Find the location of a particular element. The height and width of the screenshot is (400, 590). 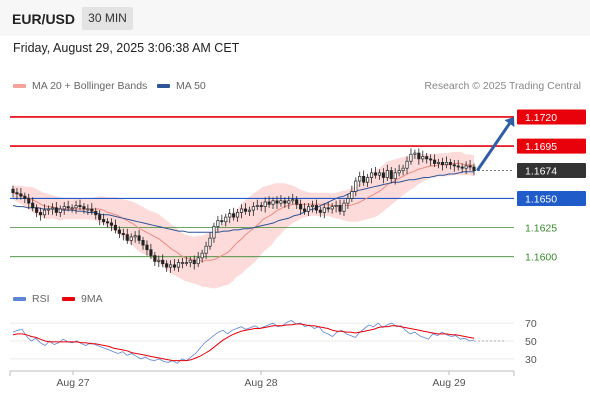

legend-ma-bands-swatch is located at coordinates (19, 86).